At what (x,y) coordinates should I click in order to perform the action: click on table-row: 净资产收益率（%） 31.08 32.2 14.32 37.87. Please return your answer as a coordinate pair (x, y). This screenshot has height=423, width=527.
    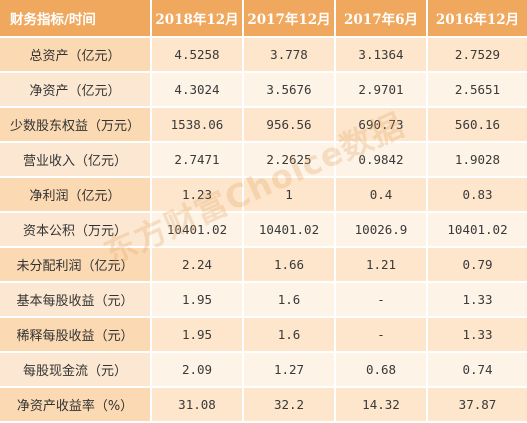
    Looking at the image, I should click on (263, 405).